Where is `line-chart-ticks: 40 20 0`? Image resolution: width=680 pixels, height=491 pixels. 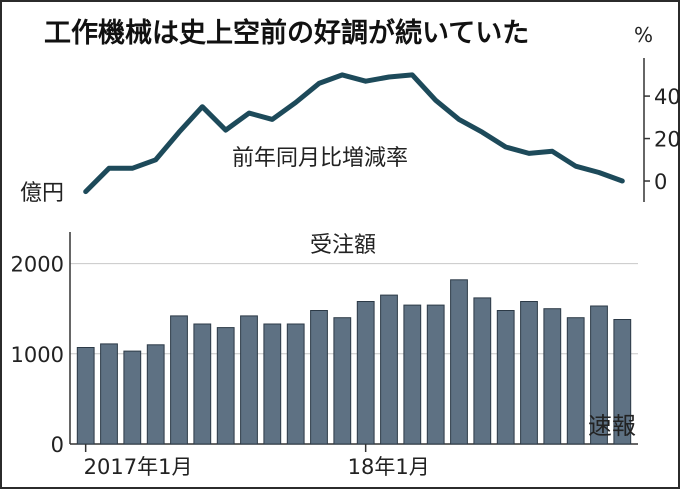
line-chart-ticks: 40 20 0 is located at coordinates (662, 139).